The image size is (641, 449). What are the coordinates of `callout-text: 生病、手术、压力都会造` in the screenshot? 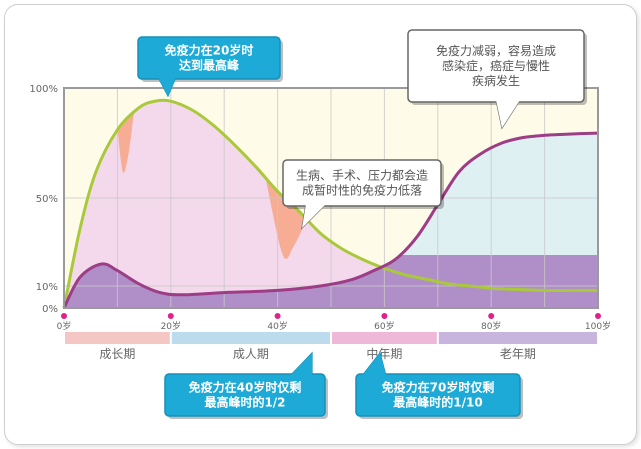 It's located at (362, 175).